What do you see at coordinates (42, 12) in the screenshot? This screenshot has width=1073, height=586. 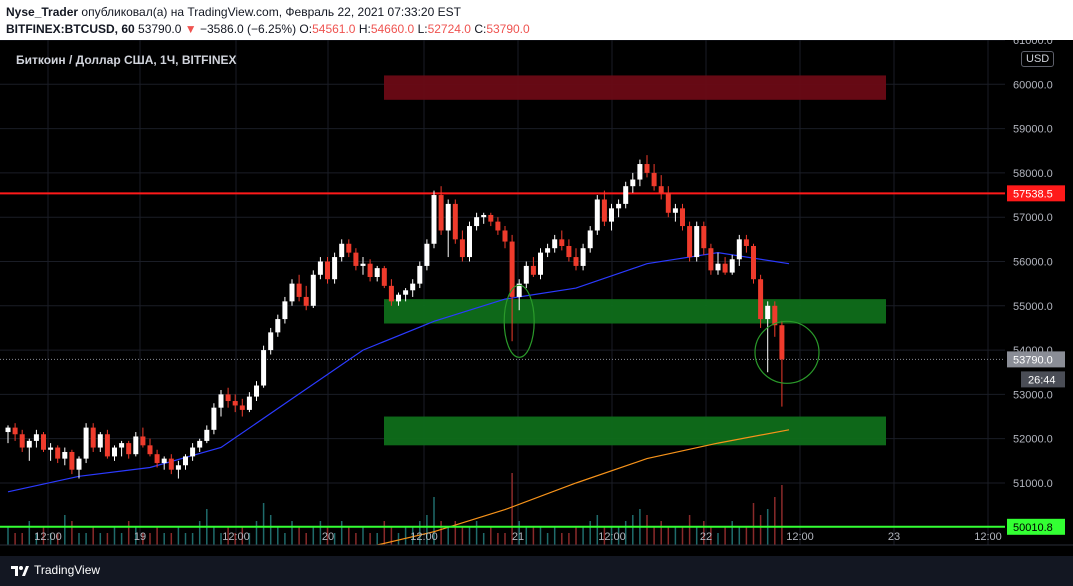 I see `username: Nyse_Trader` at bounding box center [42, 12].